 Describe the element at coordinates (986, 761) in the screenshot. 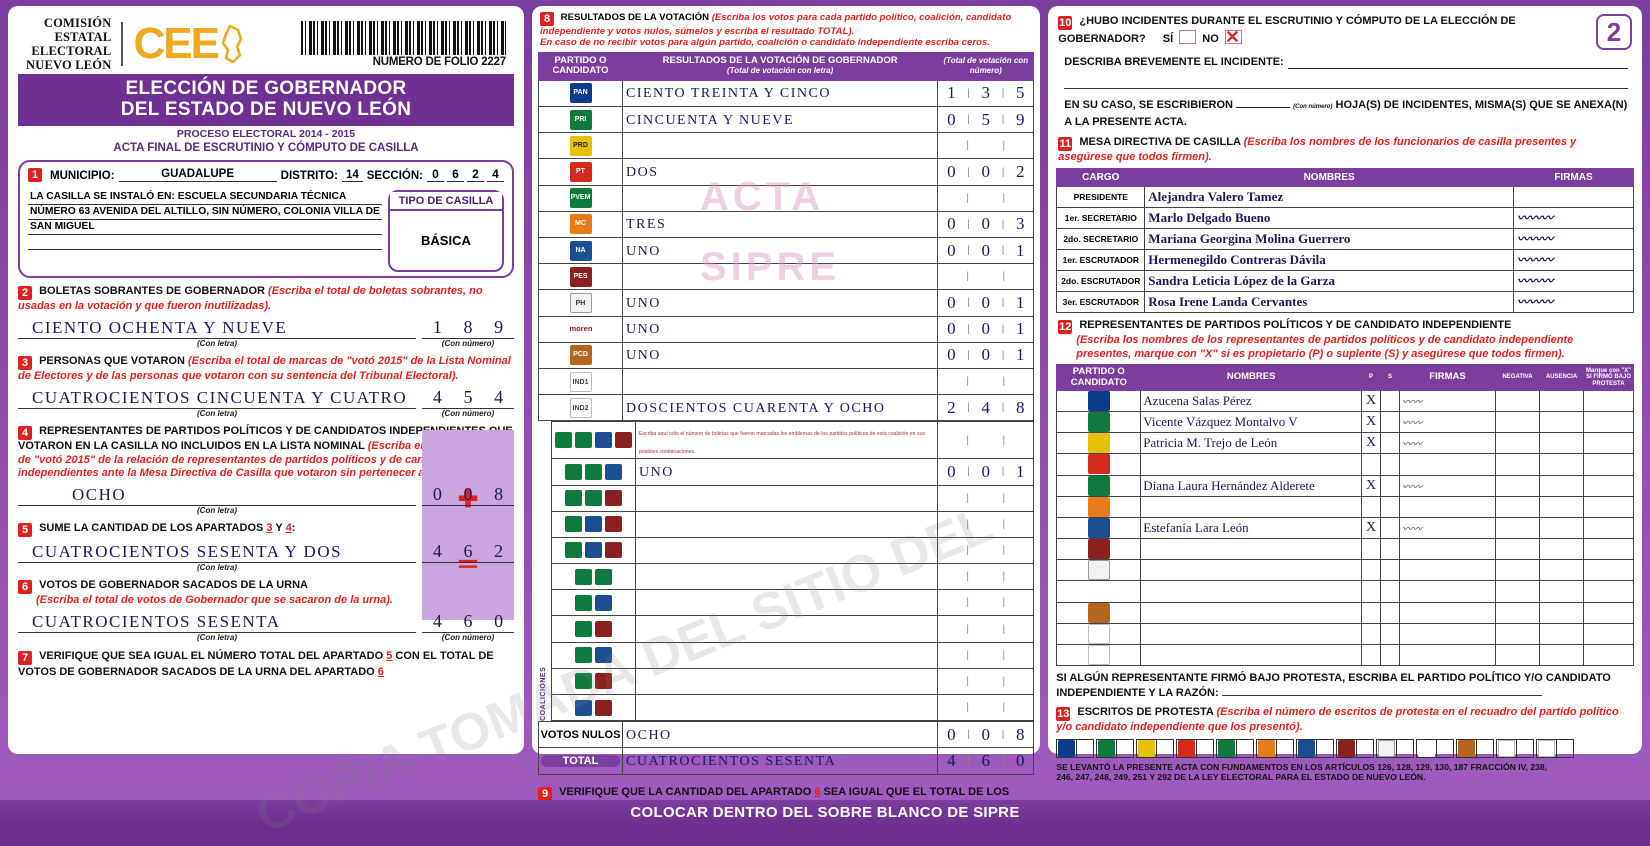

I see `total-numero: 4 | 6 | 0` at that location.